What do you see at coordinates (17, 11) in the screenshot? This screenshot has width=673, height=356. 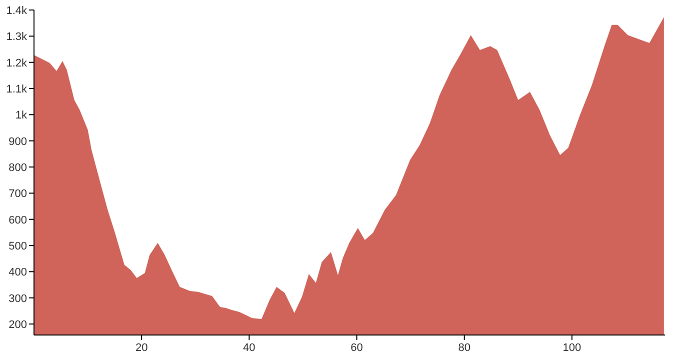 I see `y-tick-label: 1.4k` at bounding box center [17, 11].